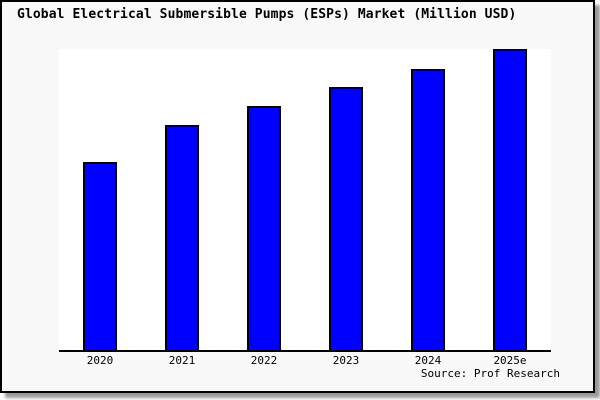  What do you see at coordinates (264, 227) in the screenshot?
I see `bar-2022` at bounding box center [264, 227].